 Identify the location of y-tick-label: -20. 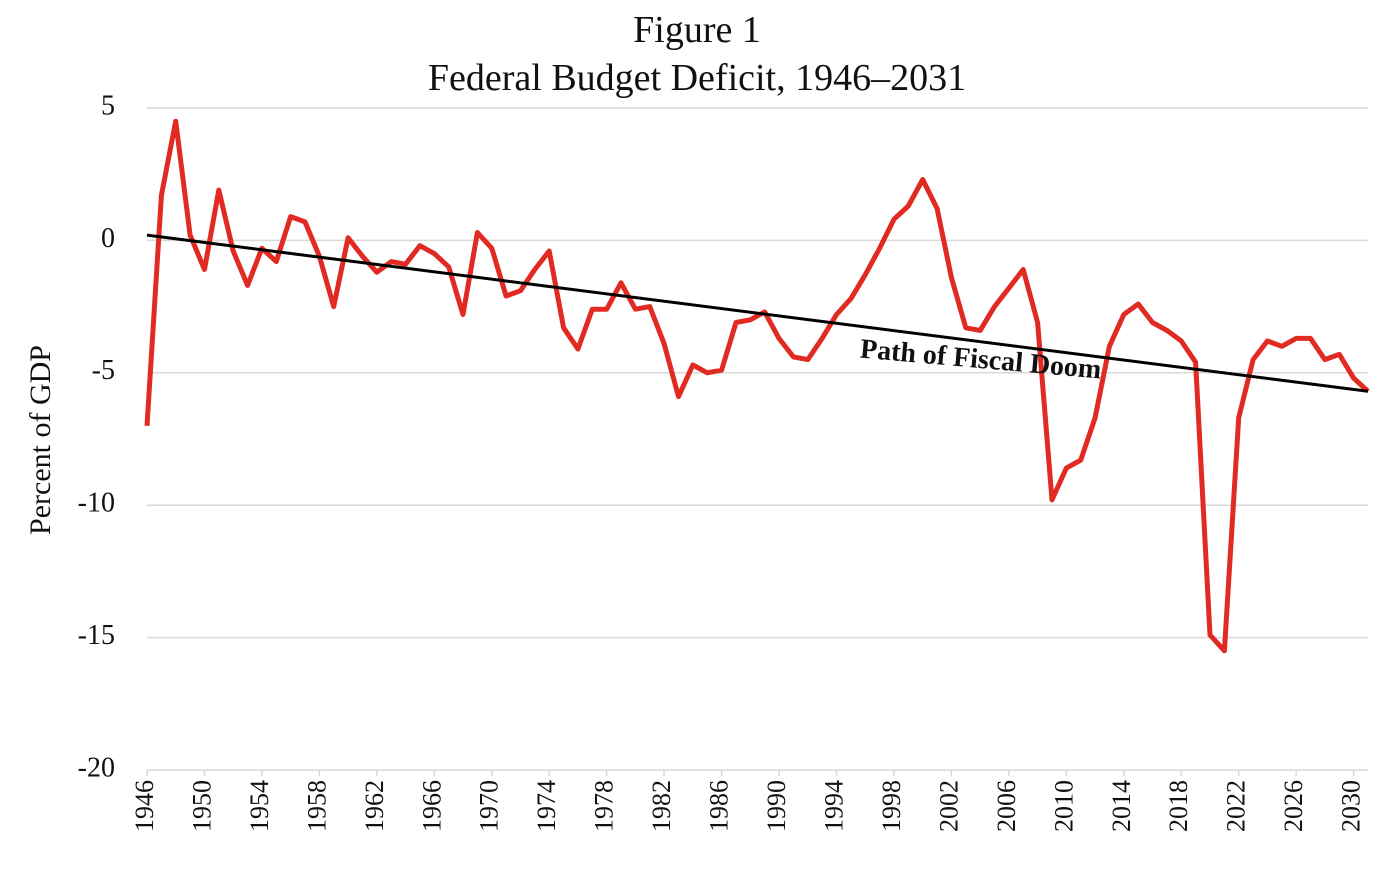
(96, 767).